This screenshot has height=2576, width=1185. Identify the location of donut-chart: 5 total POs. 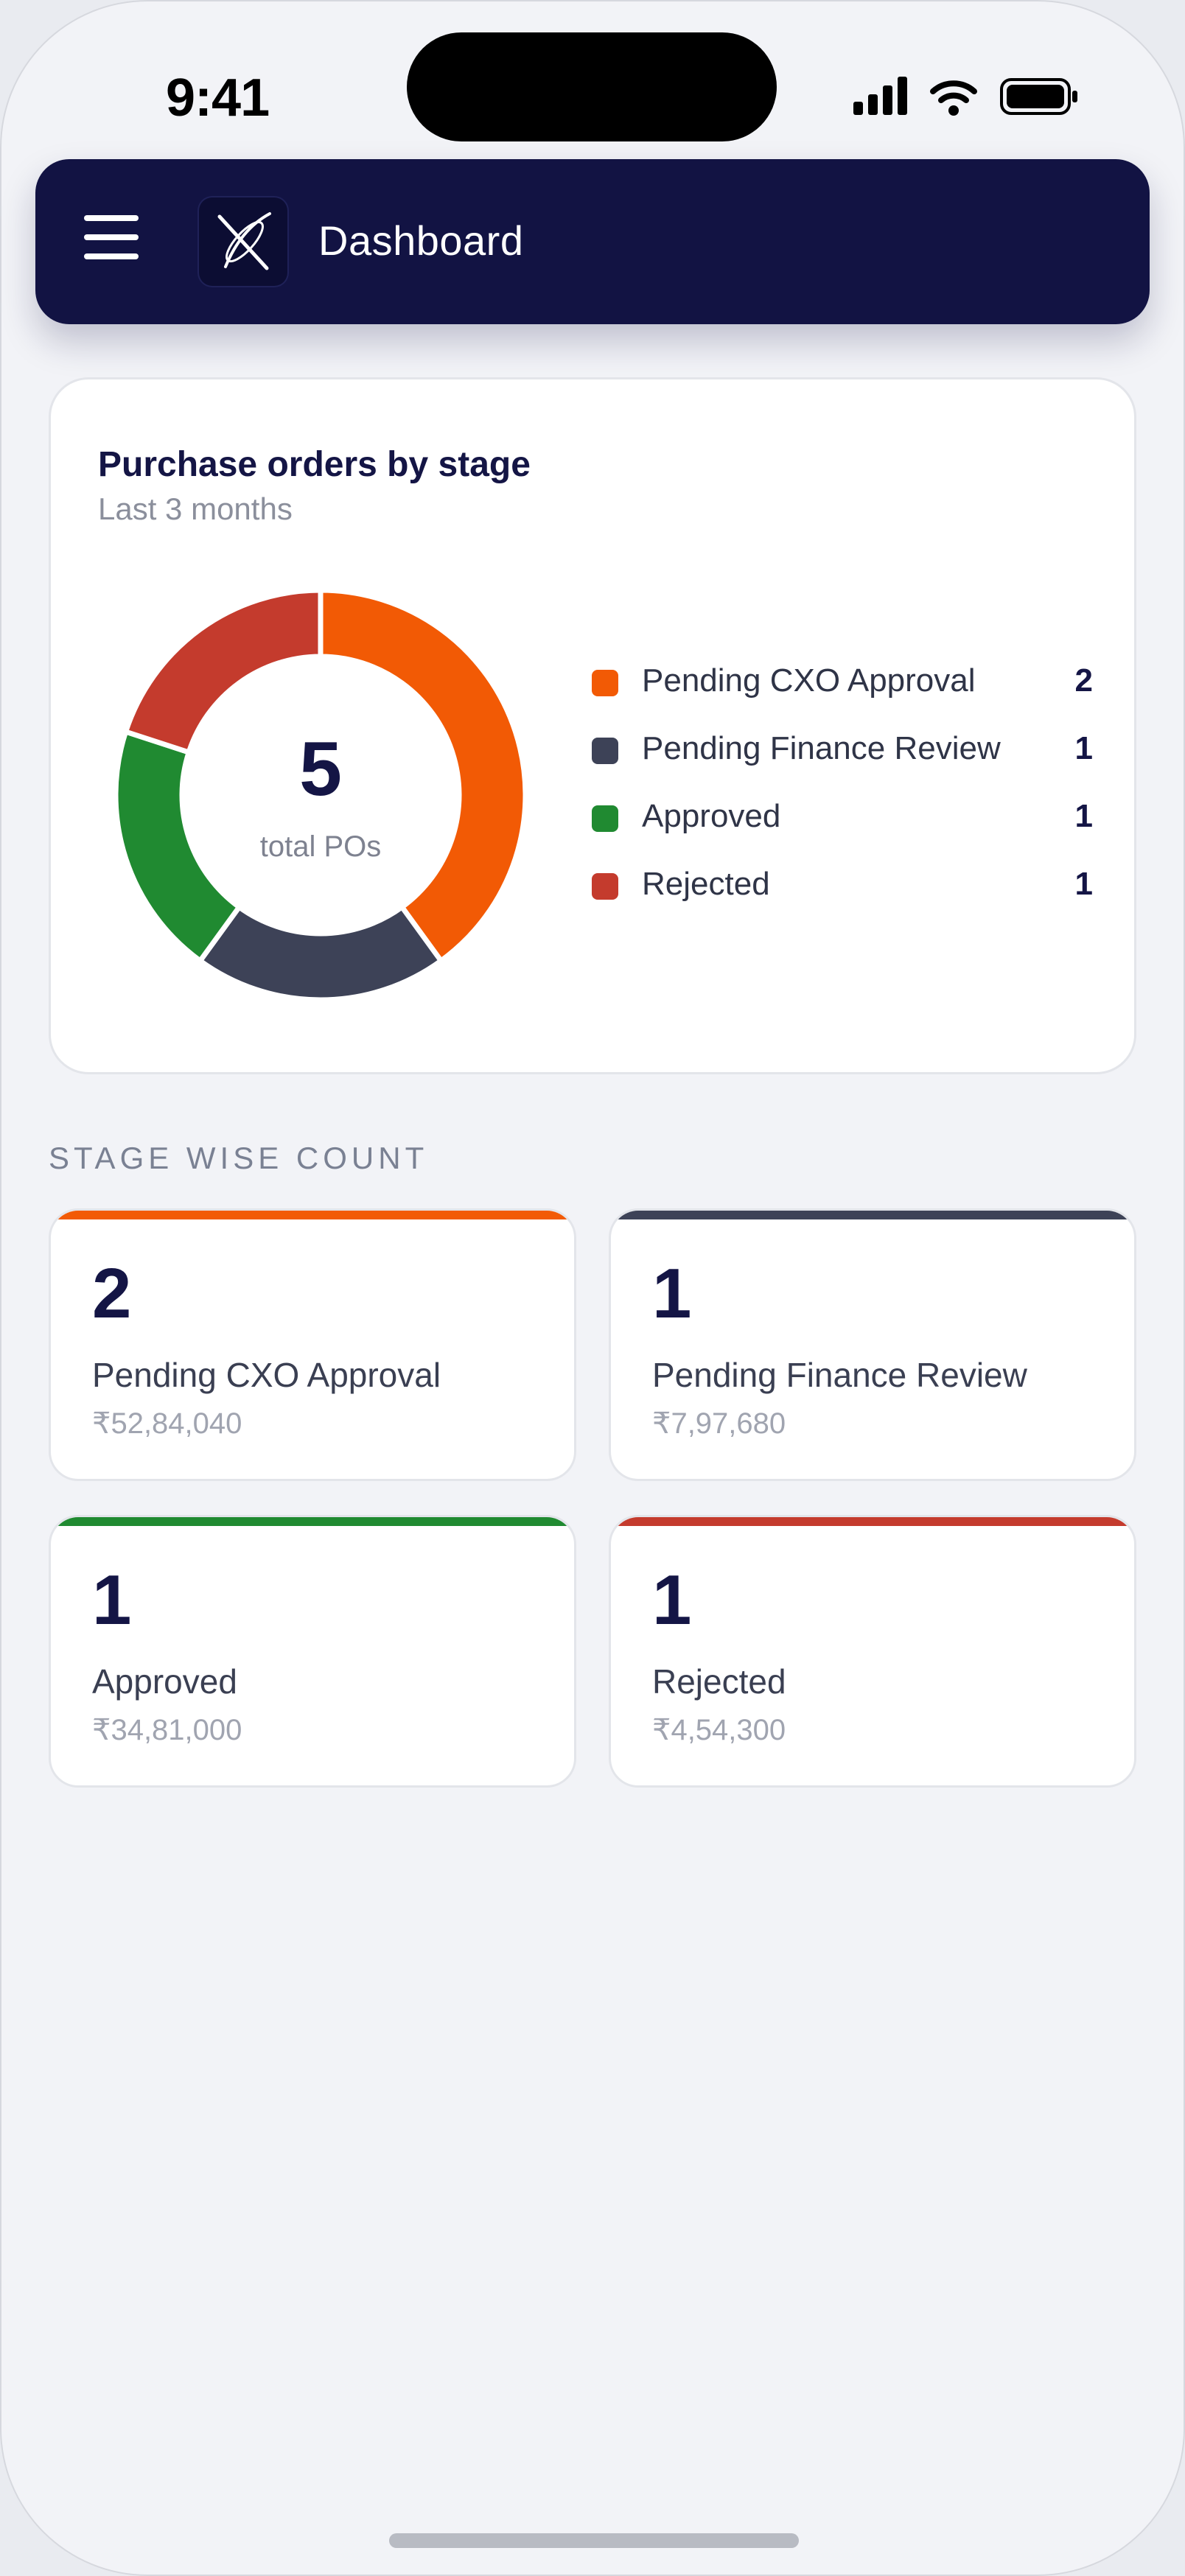
(320, 795).